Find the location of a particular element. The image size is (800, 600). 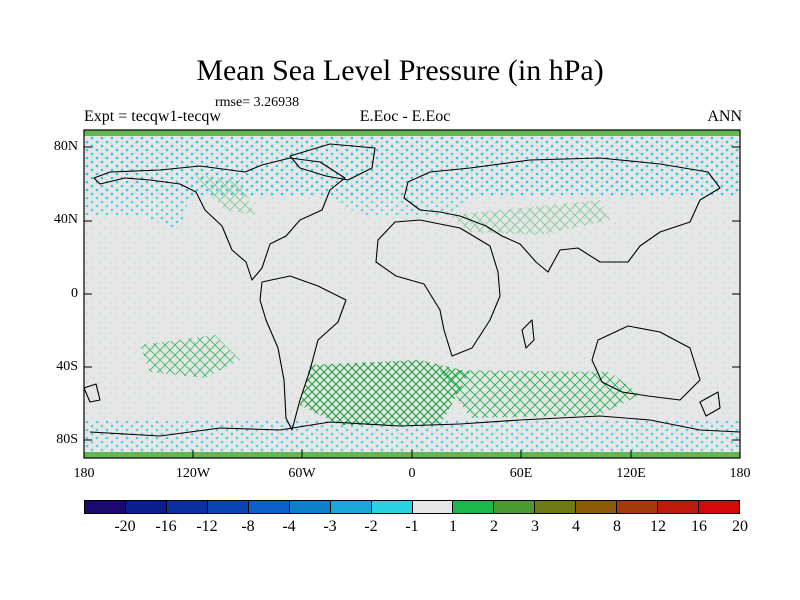

arctic-negative-region is located at coordinates (412, 166).